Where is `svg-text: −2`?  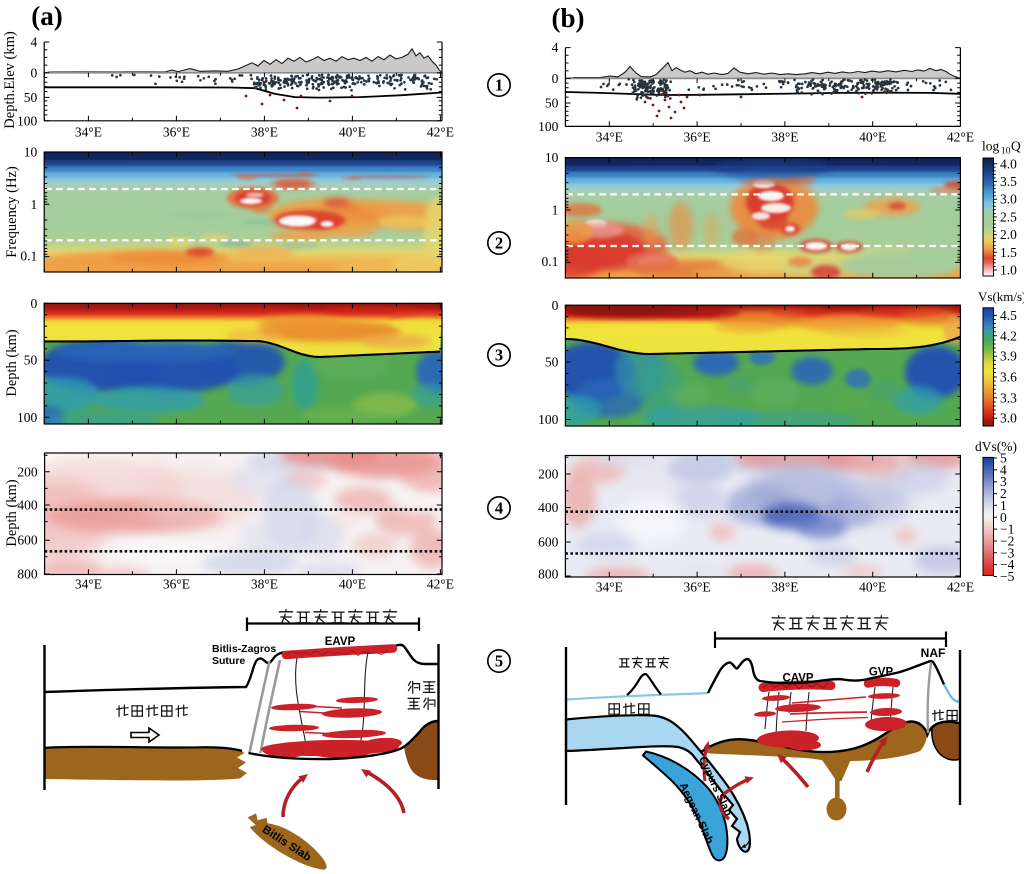 svg-text: −2 is located at coordinates (1007, 541).